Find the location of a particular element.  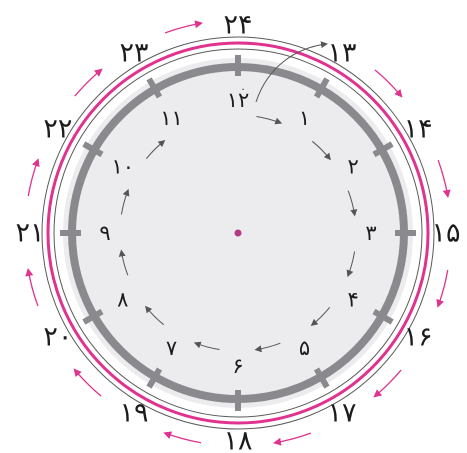

inner-hour-label: ۱۲ is located at coordinates (238, 100).